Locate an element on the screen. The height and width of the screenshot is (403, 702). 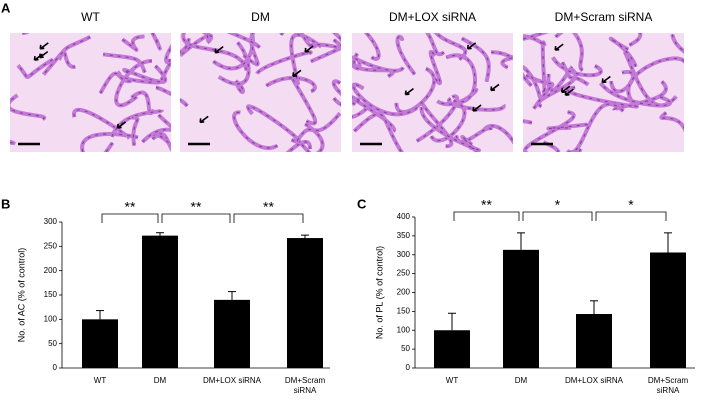
y-tick-label: 300 is located at coordinates (404, 254).